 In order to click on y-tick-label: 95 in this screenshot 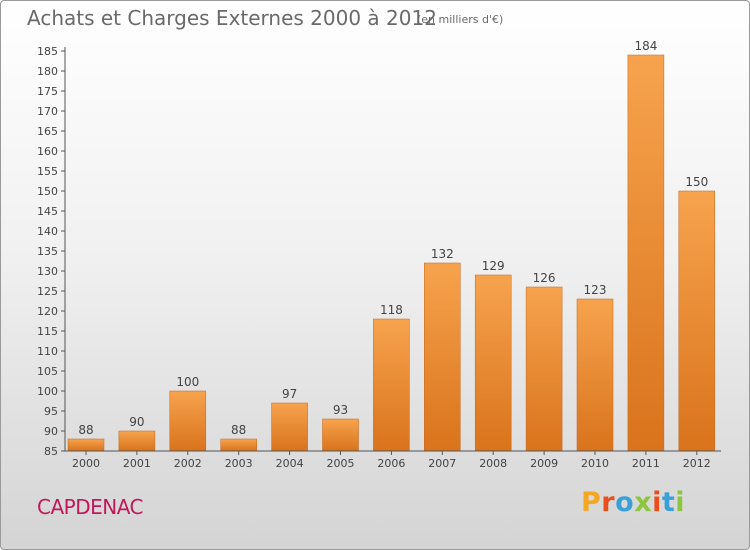, I will do `click(51, 411)`.